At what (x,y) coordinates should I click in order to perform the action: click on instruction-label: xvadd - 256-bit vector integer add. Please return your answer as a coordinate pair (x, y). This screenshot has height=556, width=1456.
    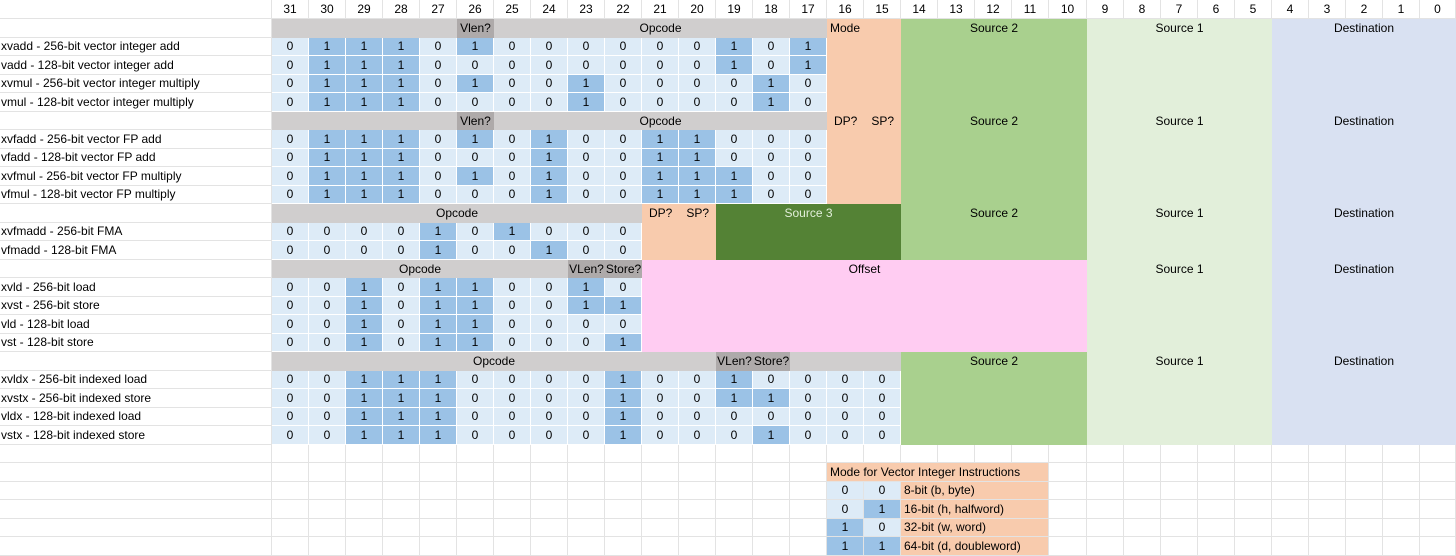
    Looking at the image, I should click on (136, 46).